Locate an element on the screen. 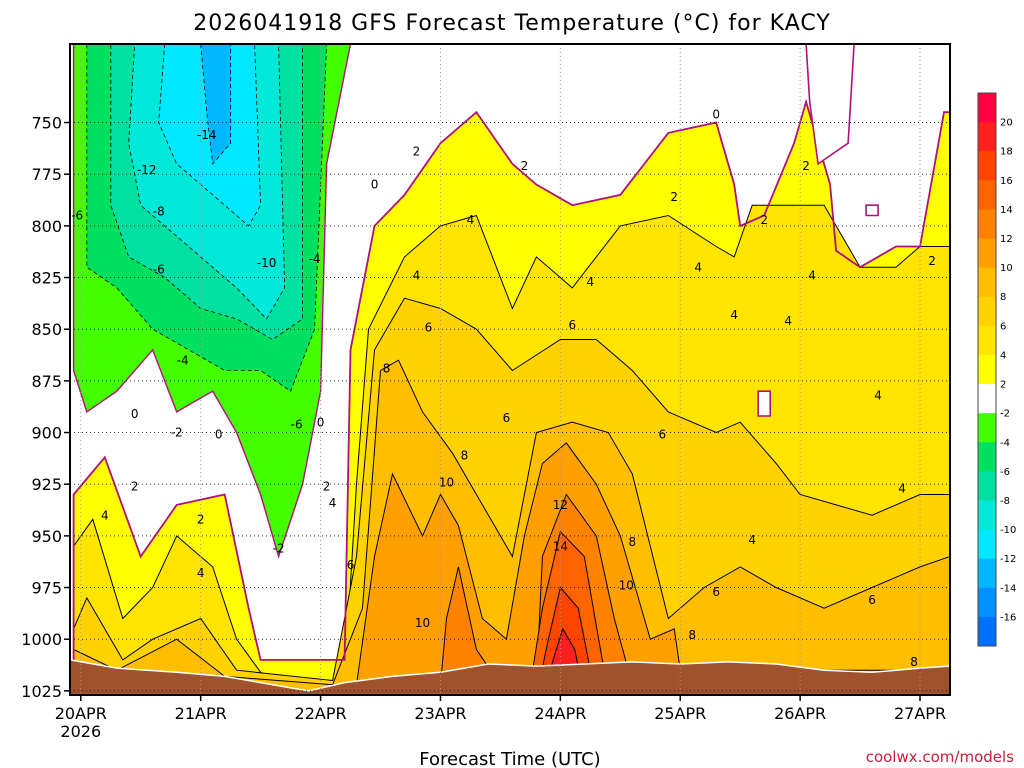 This screenshot has width=1024, height=768. y-tick-label: 825 is located at coordinates (46, 278).